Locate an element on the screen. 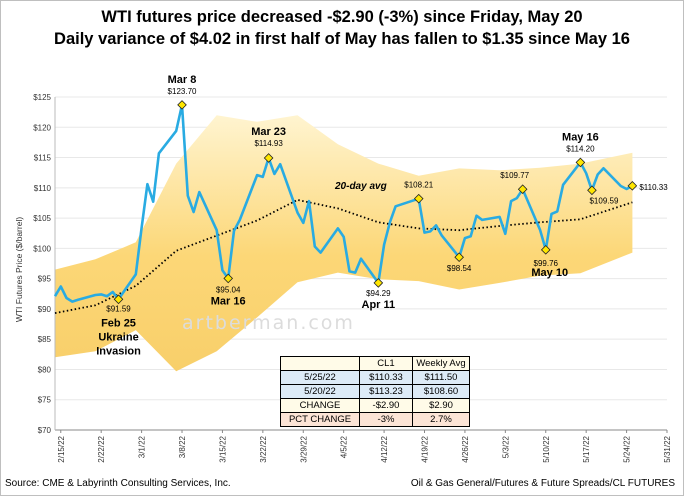 The image size is (684, 496). table-cell: -3% is located at coordinates (386, 419).